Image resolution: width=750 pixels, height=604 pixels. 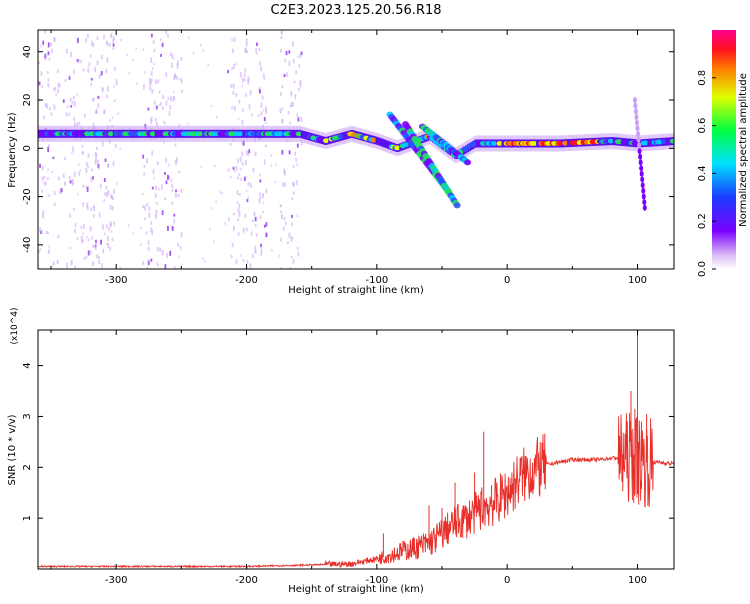 What do you see at coordinates (15, 325) in the screenshot?
I see `snr-multiplier: (x10^4)` at bounding box center [15, 325].